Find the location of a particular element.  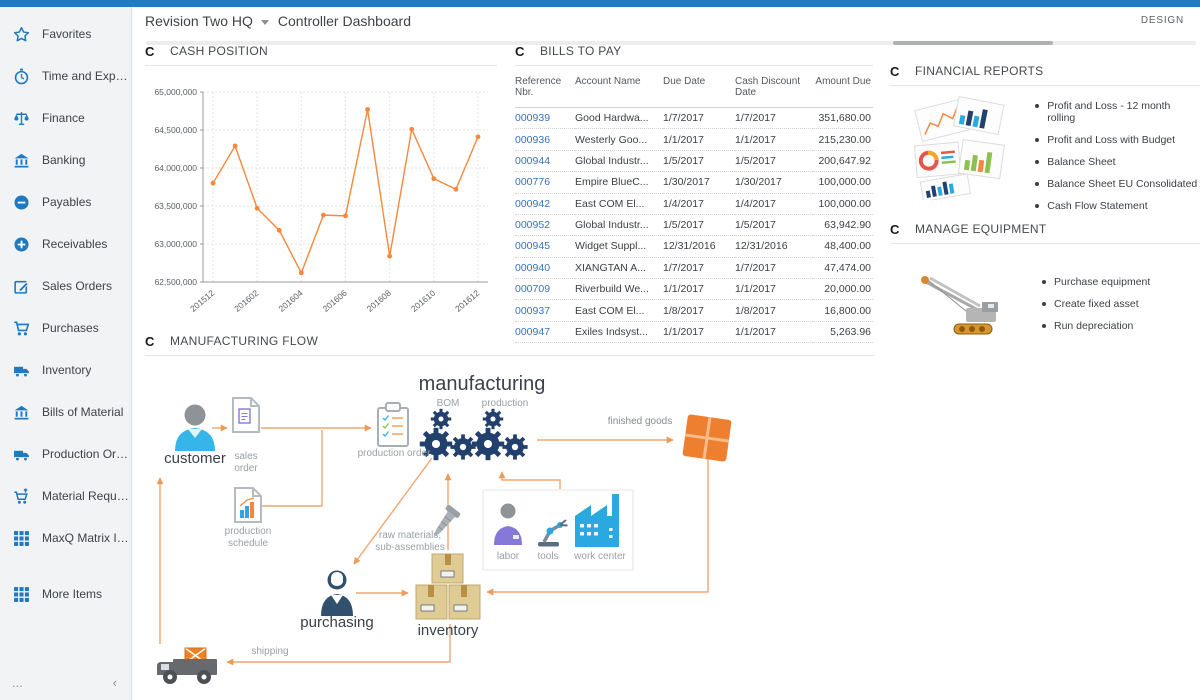

sidebar-item-purchases: Purchases is located at coordinates (65, 328).